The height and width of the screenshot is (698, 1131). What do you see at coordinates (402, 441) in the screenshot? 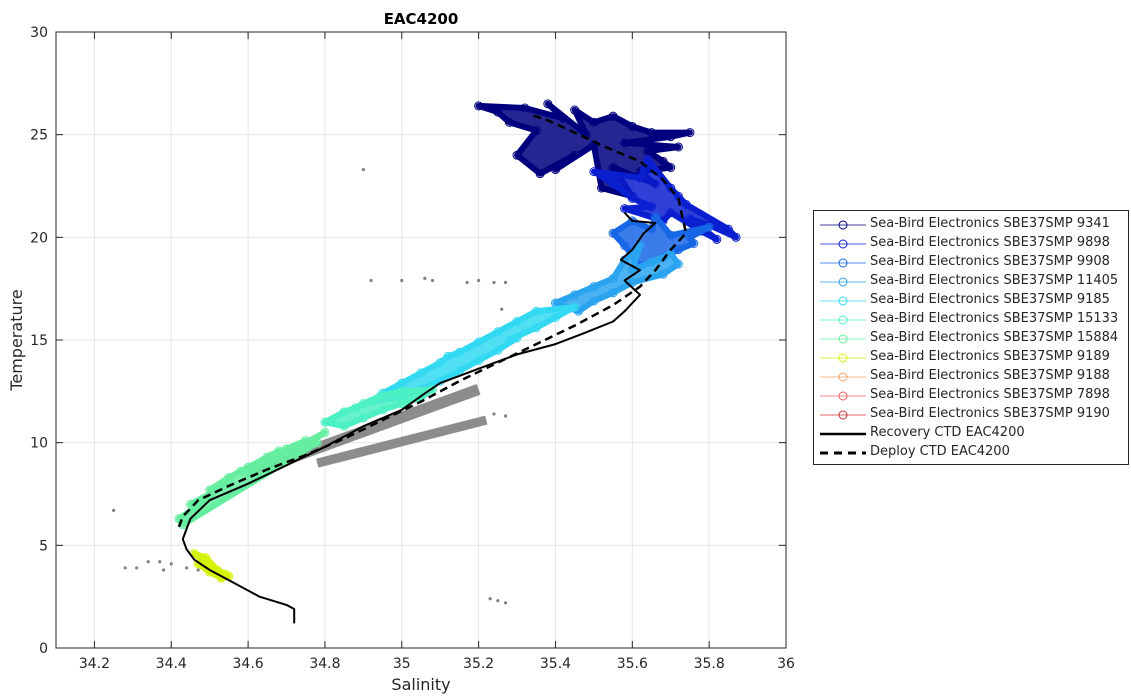
I see `flagged-band` at bounding box center [402, 441].